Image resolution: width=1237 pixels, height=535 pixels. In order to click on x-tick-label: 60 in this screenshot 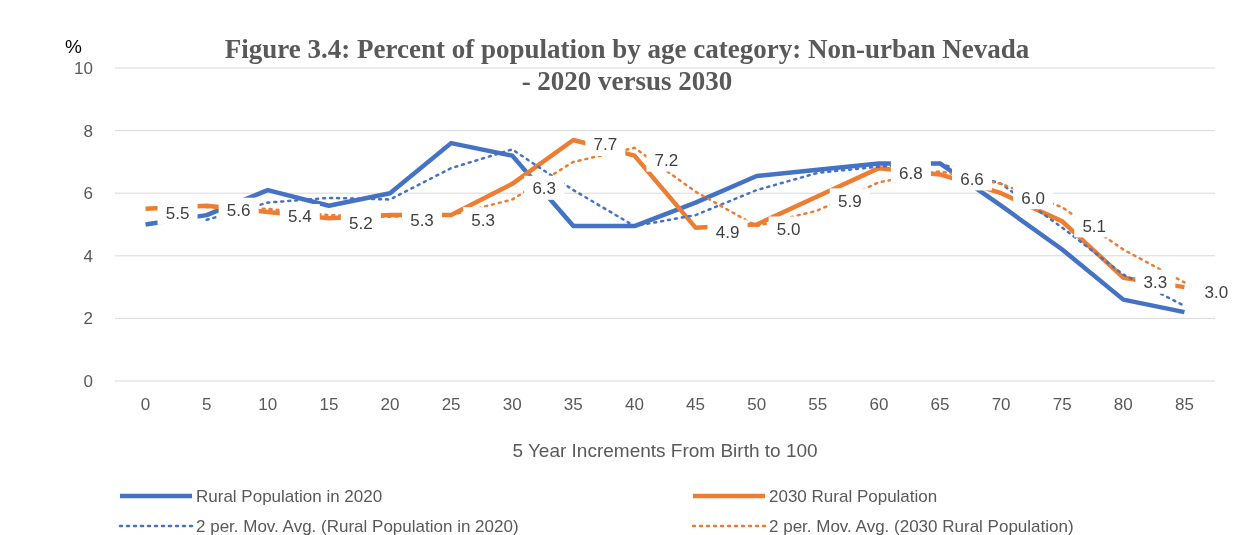, I will do `click(879, 404)`.